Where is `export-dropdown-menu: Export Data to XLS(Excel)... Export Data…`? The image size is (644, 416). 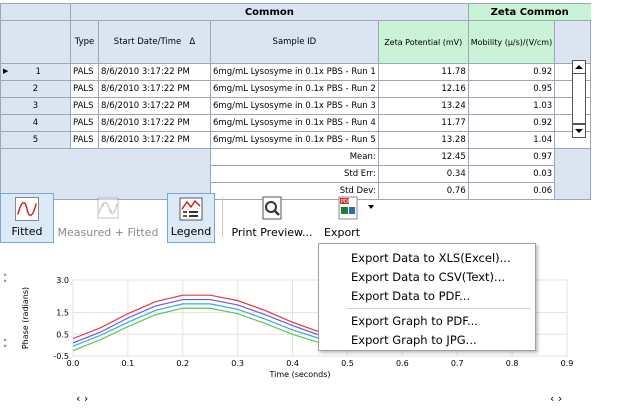 export-dropdown-menu: Export Data to XLS(Excel)... Export Data… is located at coordinates (427, 297).